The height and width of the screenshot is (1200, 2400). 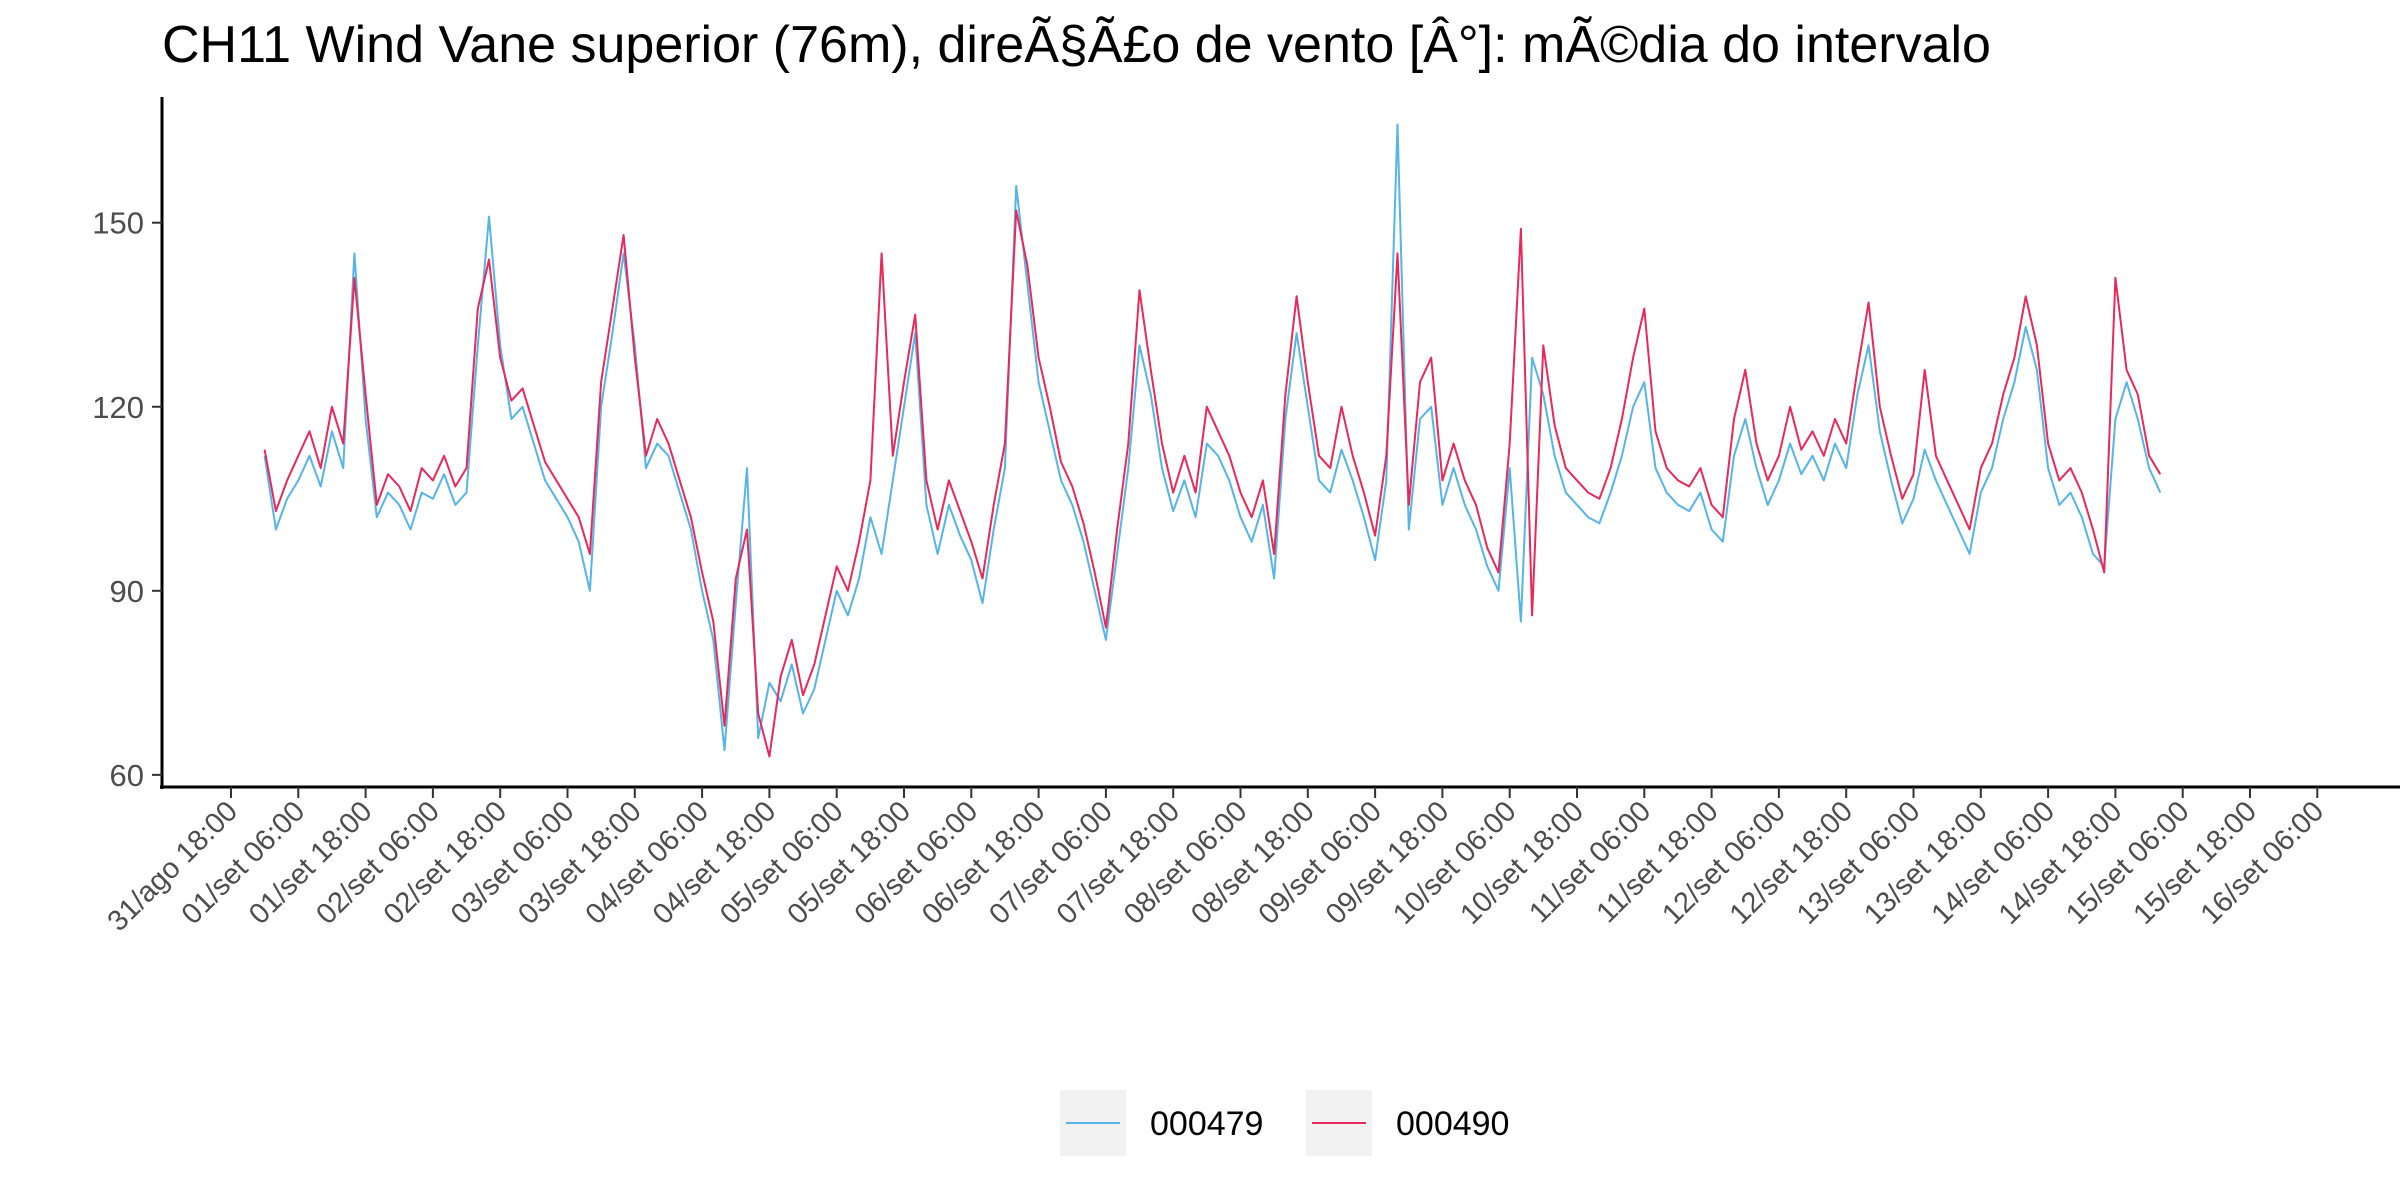 I want to click on legend-label-000490: 000490, so click(x=1452, y=1124).